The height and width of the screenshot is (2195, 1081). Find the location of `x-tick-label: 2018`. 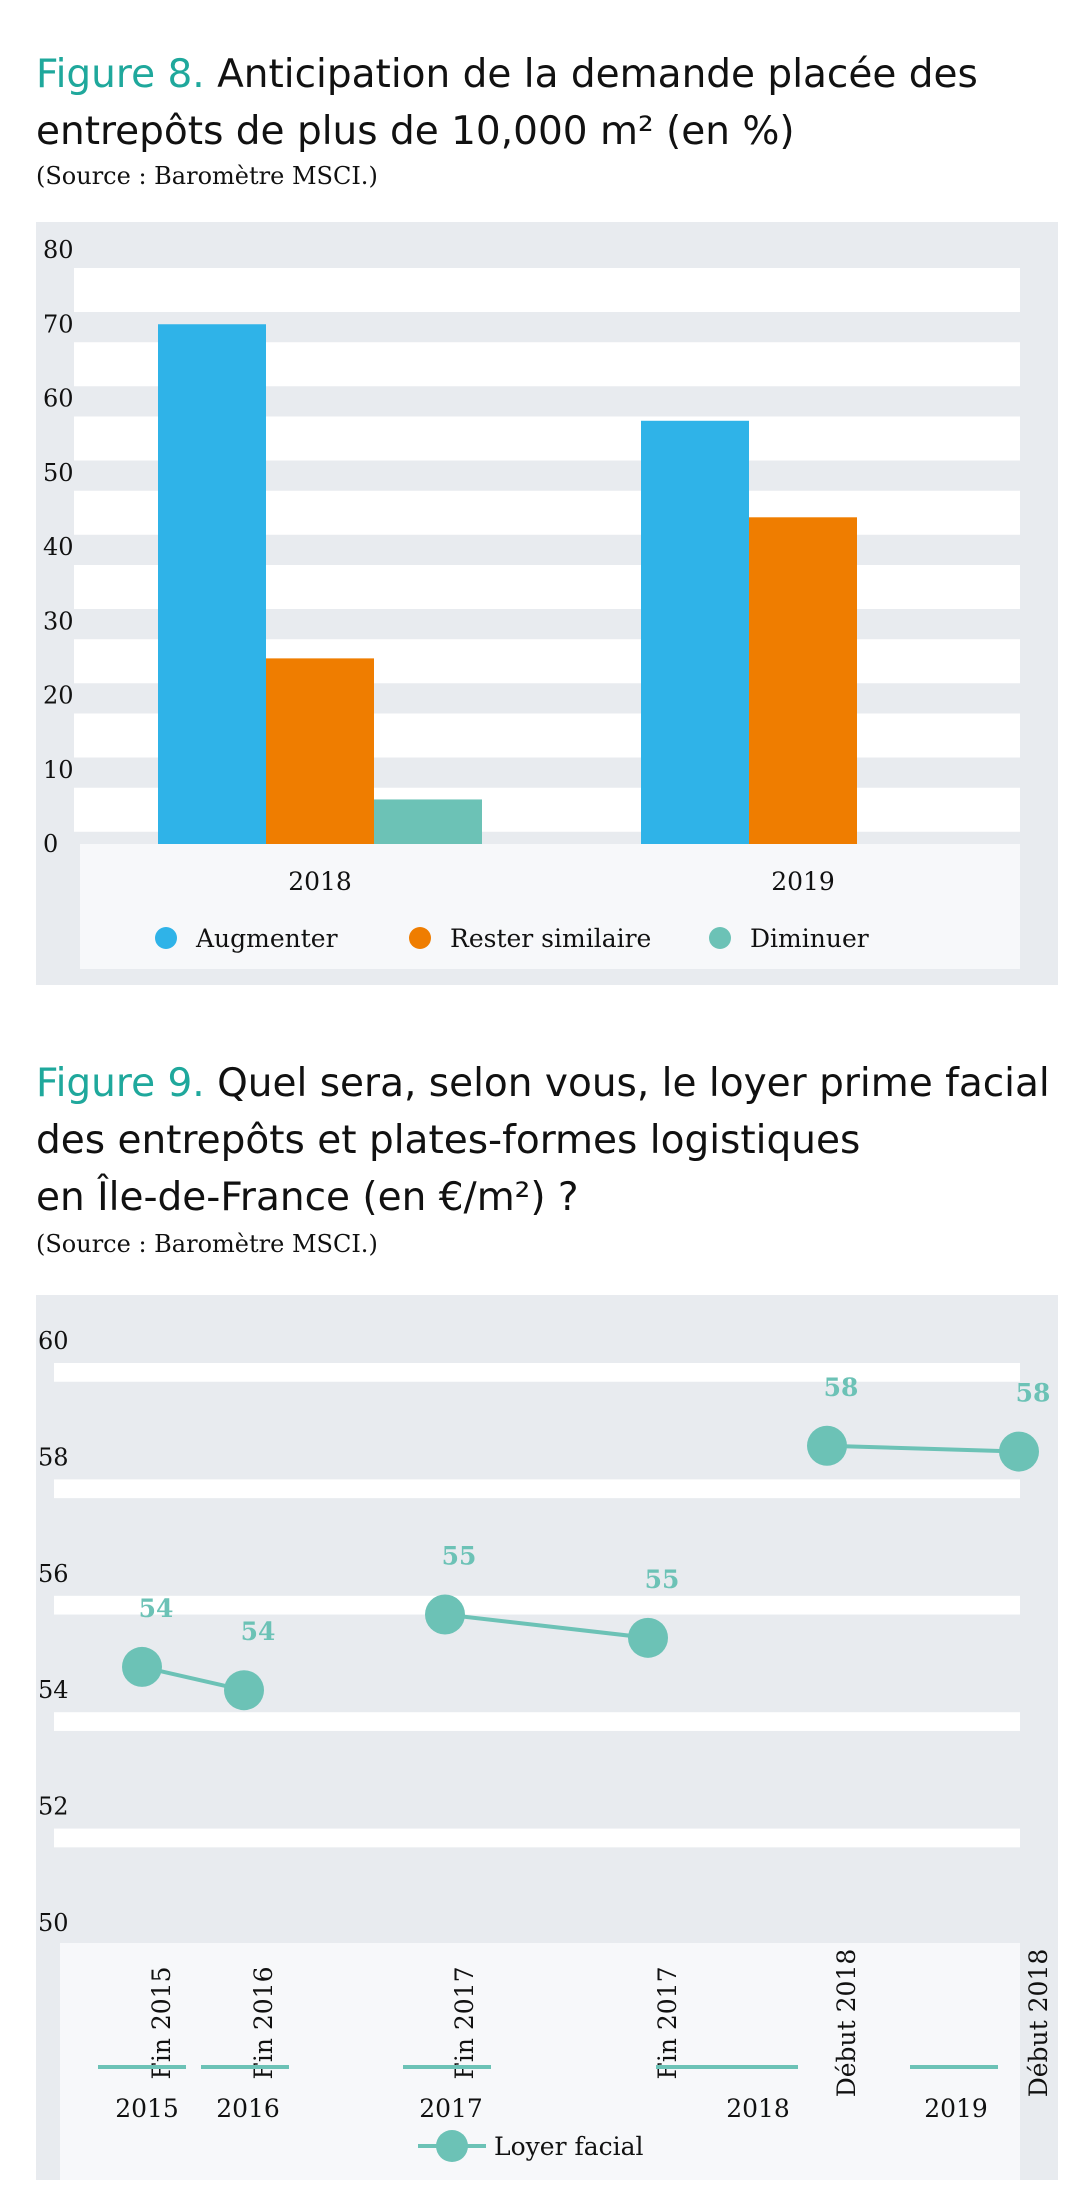

x-tick-label: 2018 is located at coordinates (320, 881).